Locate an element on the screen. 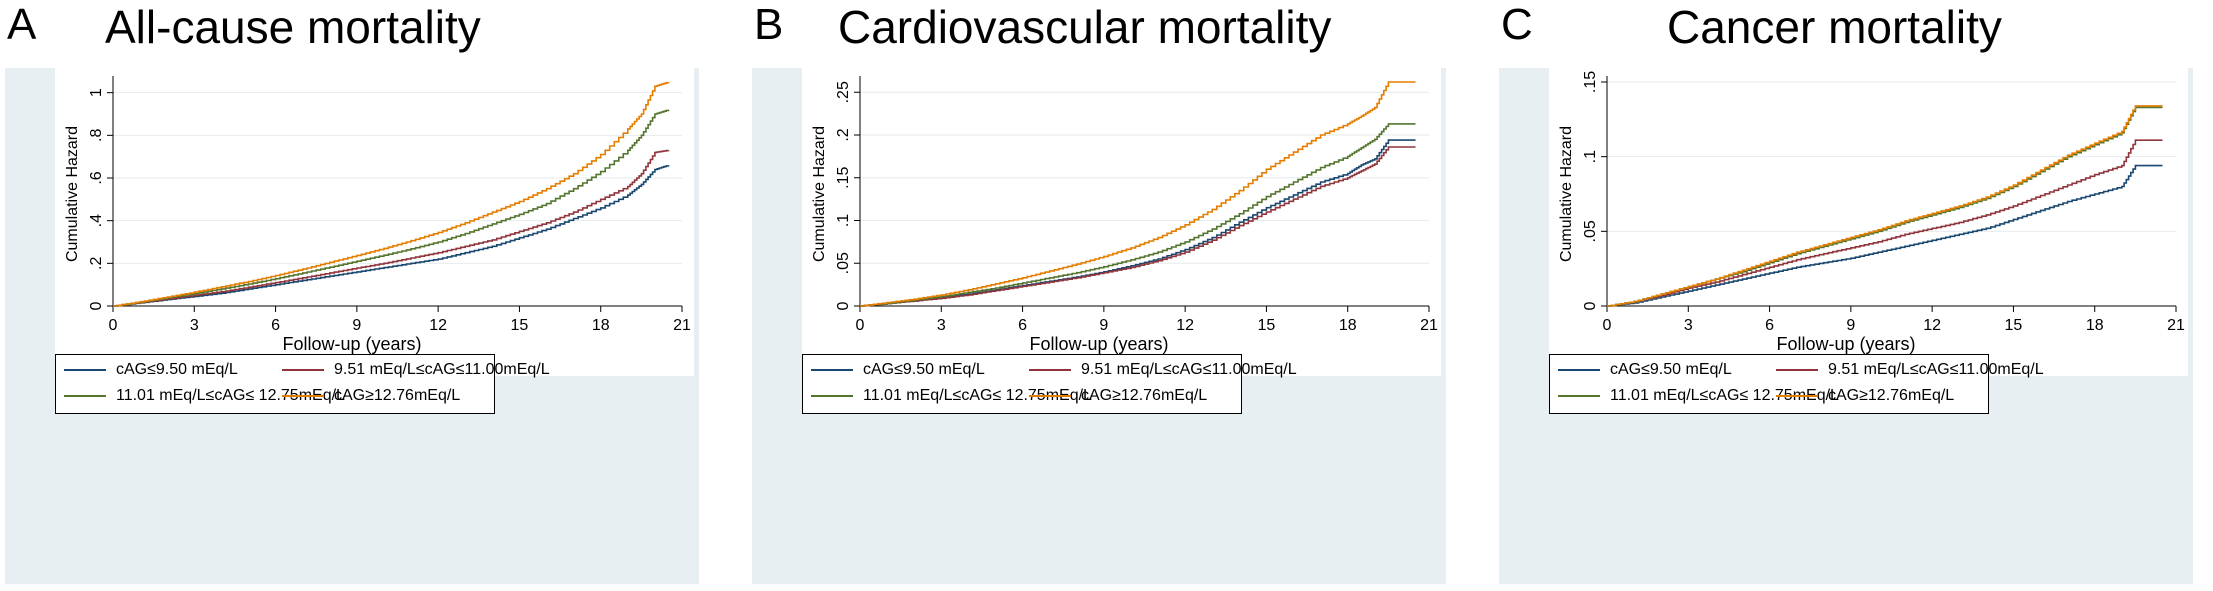 The height and width of the screenshot is (591, 2213). legend-item: 9.51 mEq/L≤cAG≤11.00mEq/L is located at coordinates (1163, 370).